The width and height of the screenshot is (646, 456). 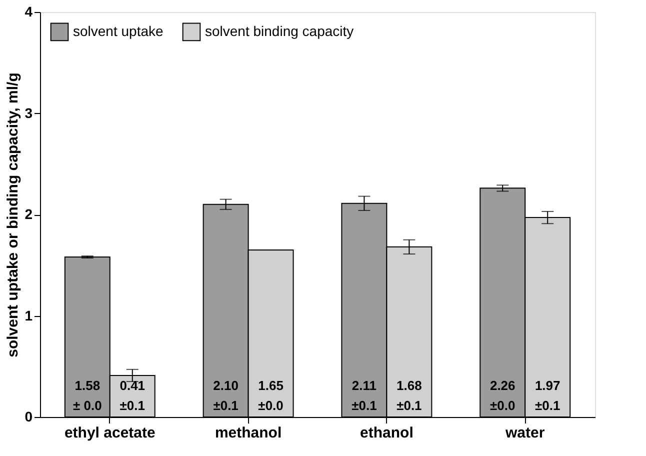 I want to click on y-tick-label: 3, so click(x=28, y=112).